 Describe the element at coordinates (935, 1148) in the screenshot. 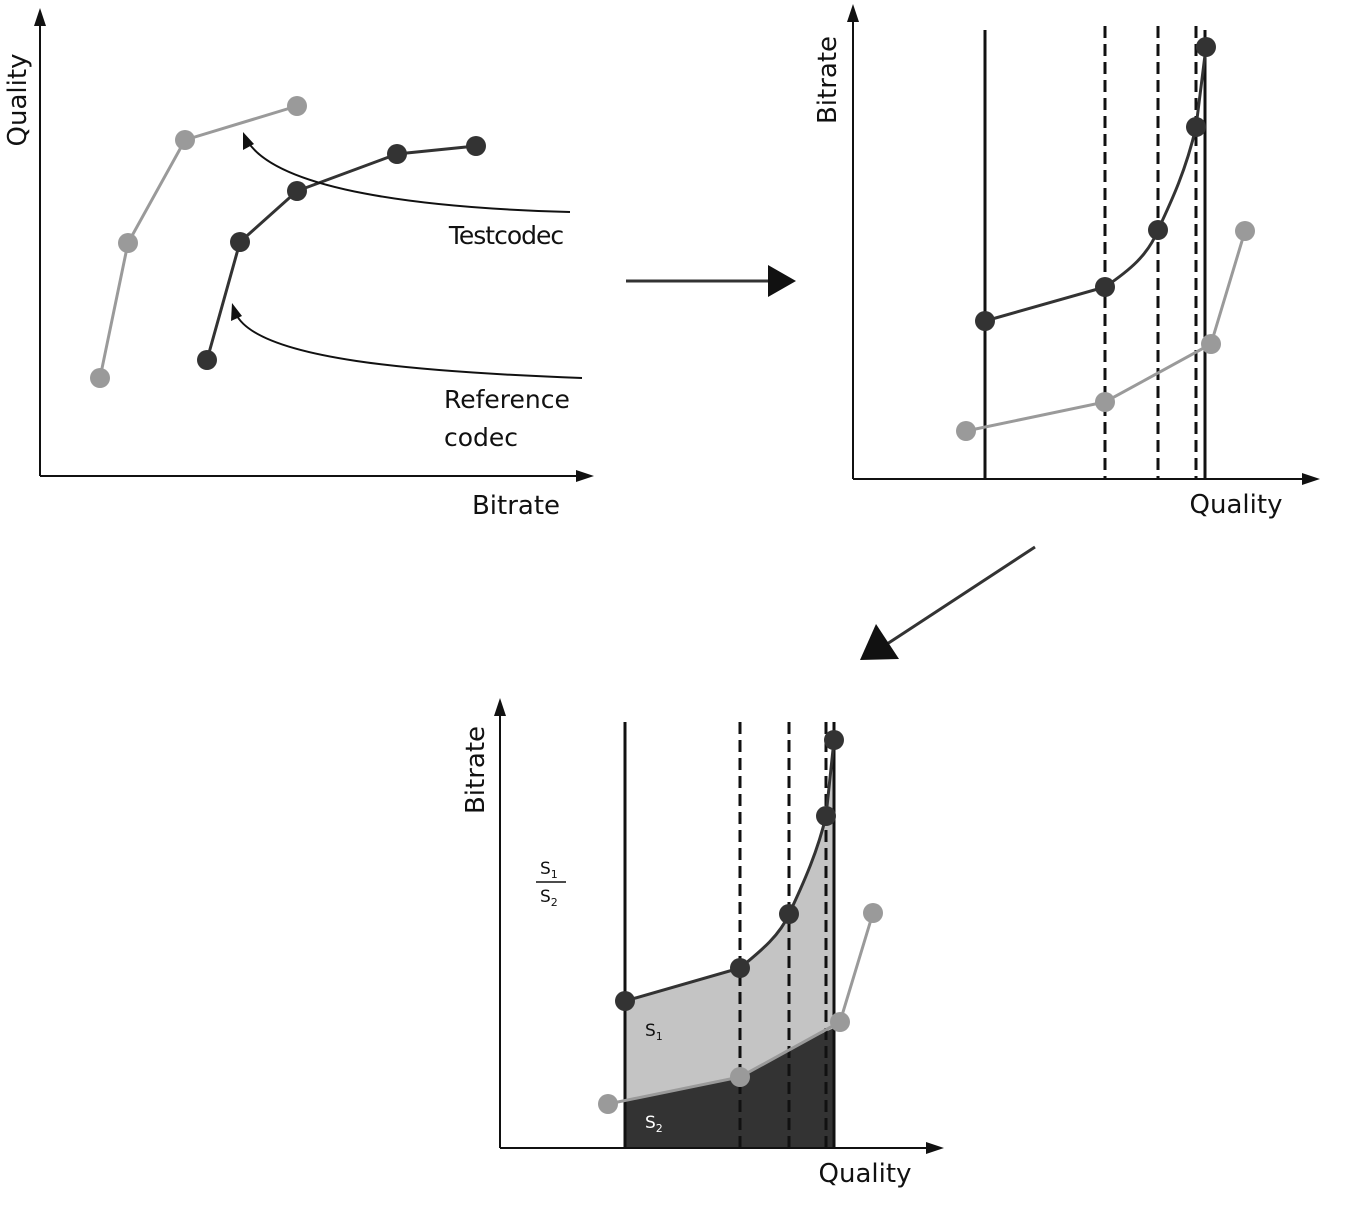

I see `panel3-x-axis-arrowhead` at that location.